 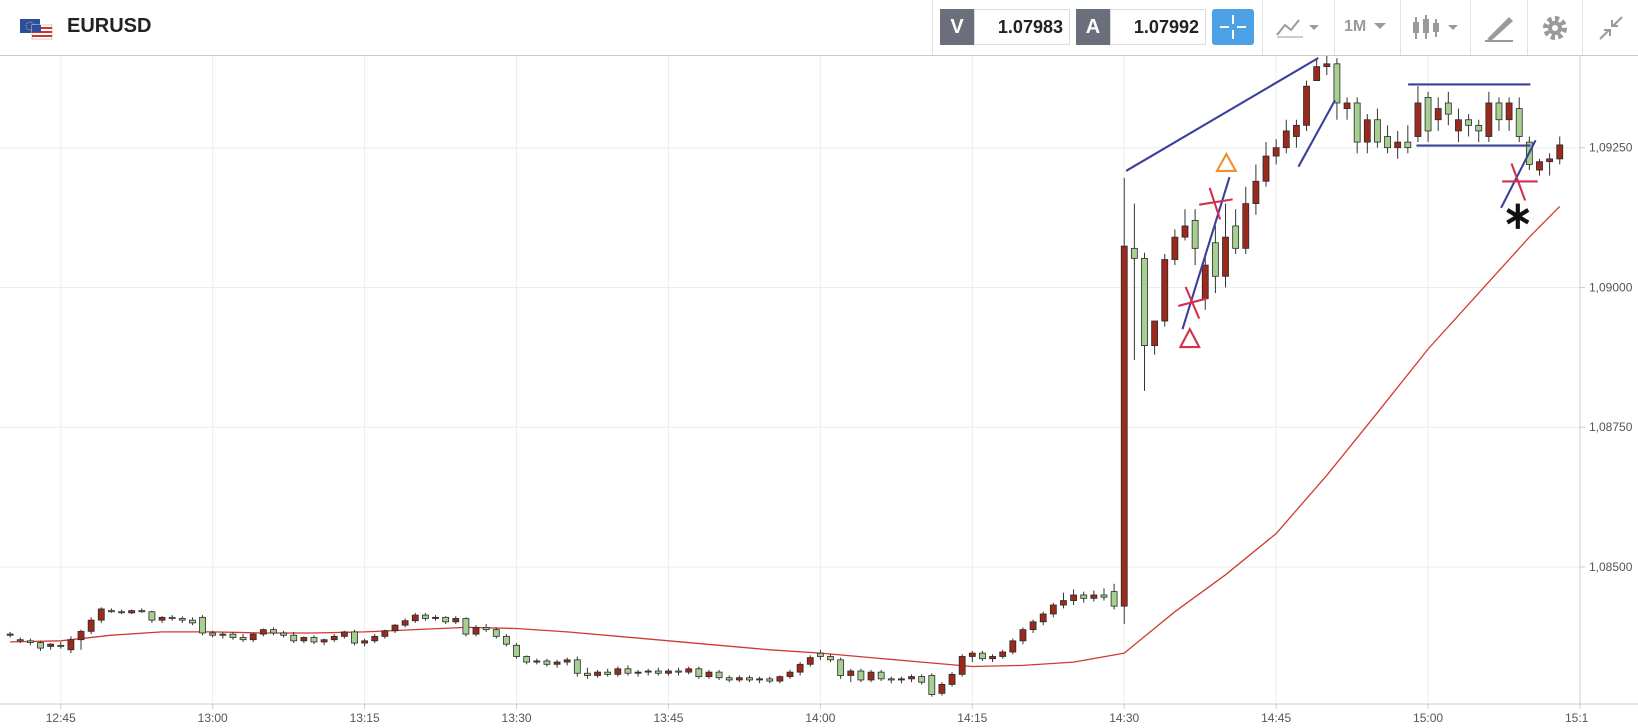 What do you see at coordinates (1158, 27) in the screenshot?
I see `buy-price: 1.07992` at bounding box center [1158, 27].